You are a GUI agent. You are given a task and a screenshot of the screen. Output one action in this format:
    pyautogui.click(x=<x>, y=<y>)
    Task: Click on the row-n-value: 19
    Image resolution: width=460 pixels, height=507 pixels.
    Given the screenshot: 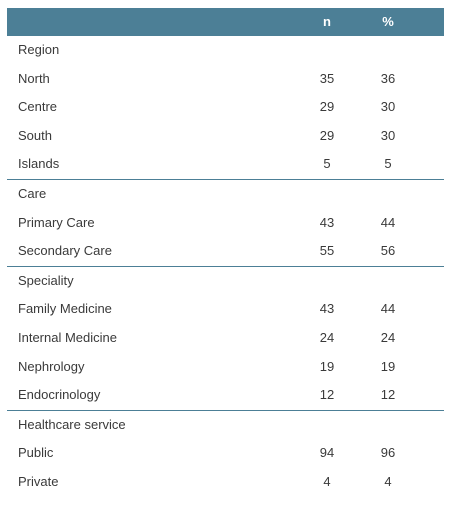 What is the action you would take?
    pyautogui.click(x=327, y=366)
    